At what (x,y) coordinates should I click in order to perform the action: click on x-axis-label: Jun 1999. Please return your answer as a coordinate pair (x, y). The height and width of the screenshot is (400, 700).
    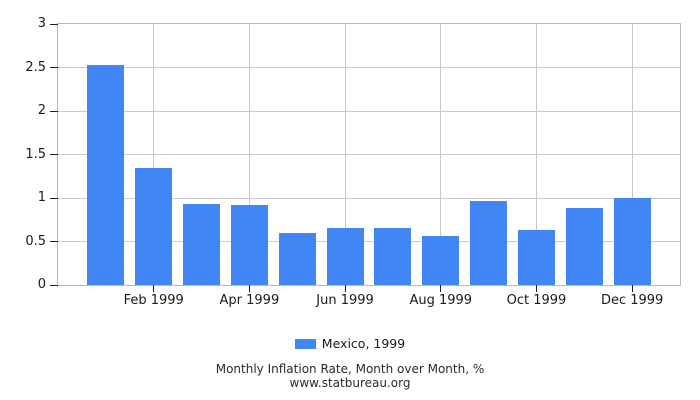
    Looking at the image, I should click on (345, 300).